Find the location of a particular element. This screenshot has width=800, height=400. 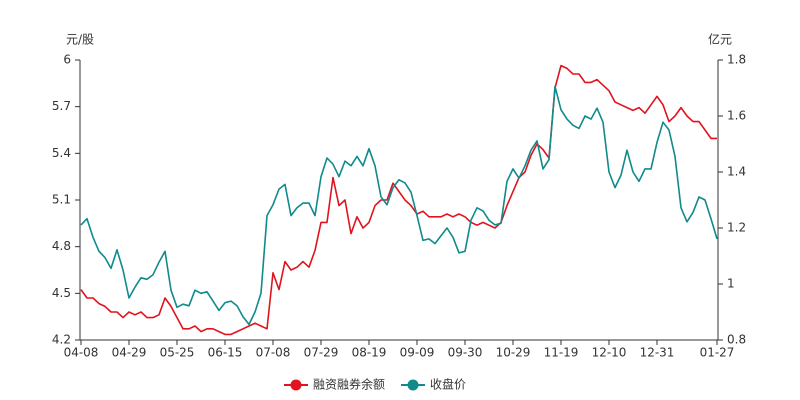

legend-label: 收盘价 is located at coordinates (448, 384).